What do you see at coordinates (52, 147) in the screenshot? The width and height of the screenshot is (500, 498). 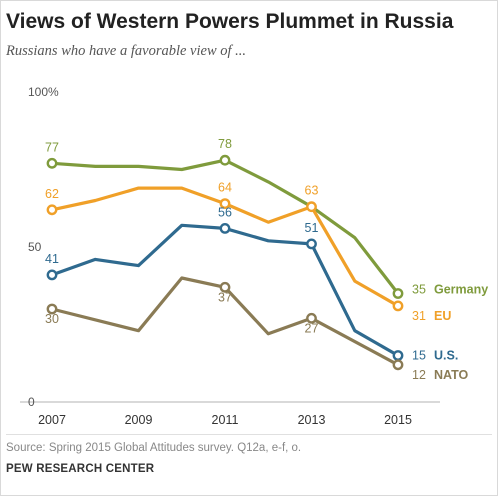 I see `data-label-germany: 77` at bounding box center [52, 147].